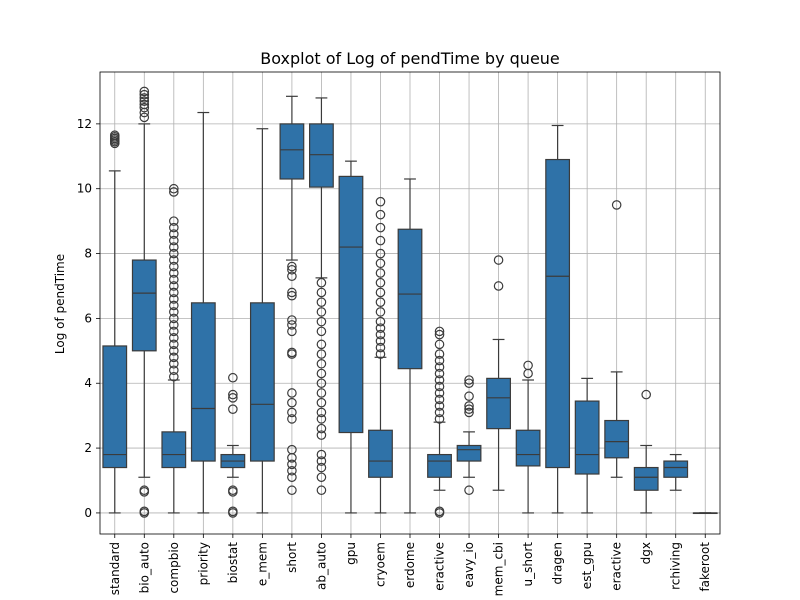  I want to click on box-test_gpu, so click(587, 445).